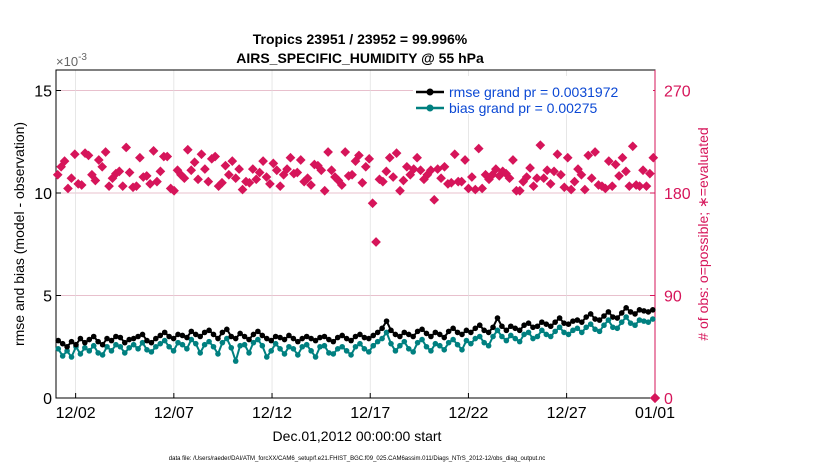  I want to click on exponent-base: ×10, so click(67, 61).